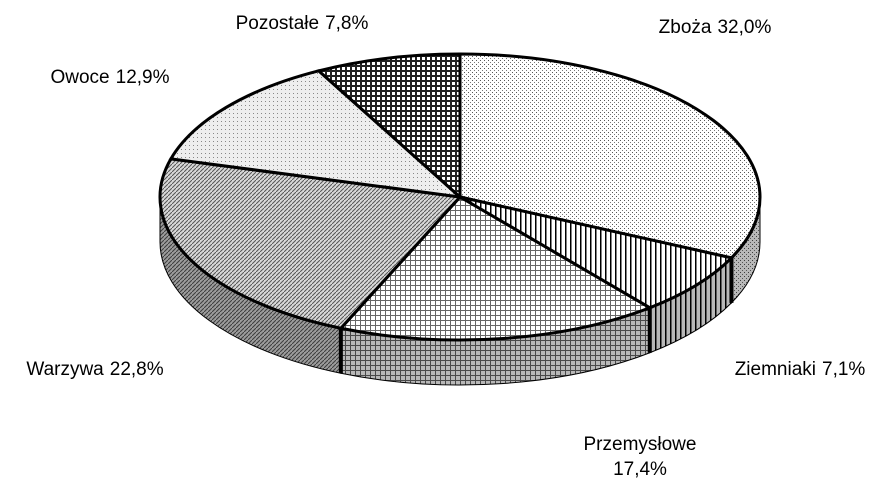 This screenshot has width=891, height=483. Describe the element at coordinates (744, 27) in the screenshot. I see `value-label: 32,0%` at that location.